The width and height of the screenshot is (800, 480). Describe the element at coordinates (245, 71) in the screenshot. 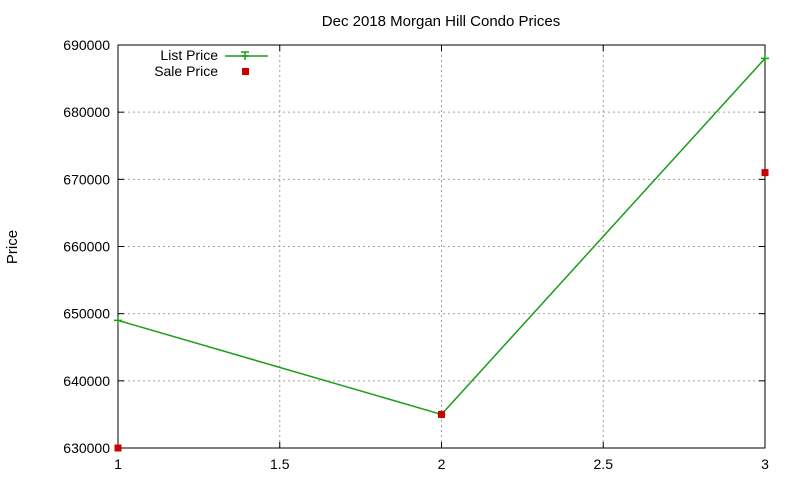

I see `legend-marker-sale-price` at that location.